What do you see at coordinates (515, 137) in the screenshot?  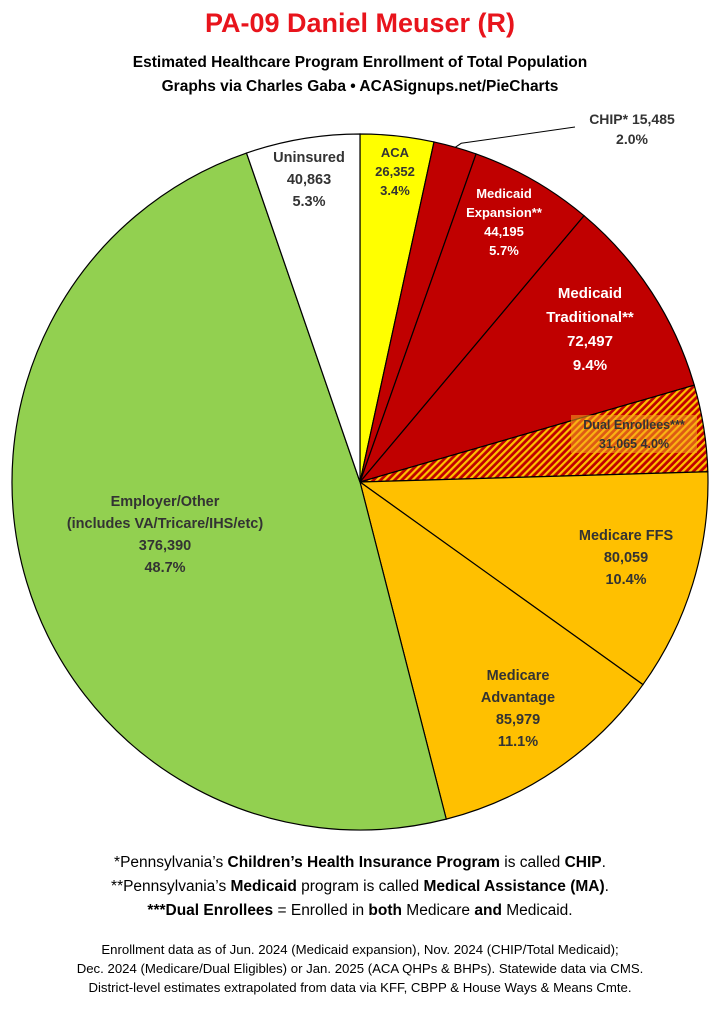 I see `chip-leader-line` at bounding box center [515, 137].